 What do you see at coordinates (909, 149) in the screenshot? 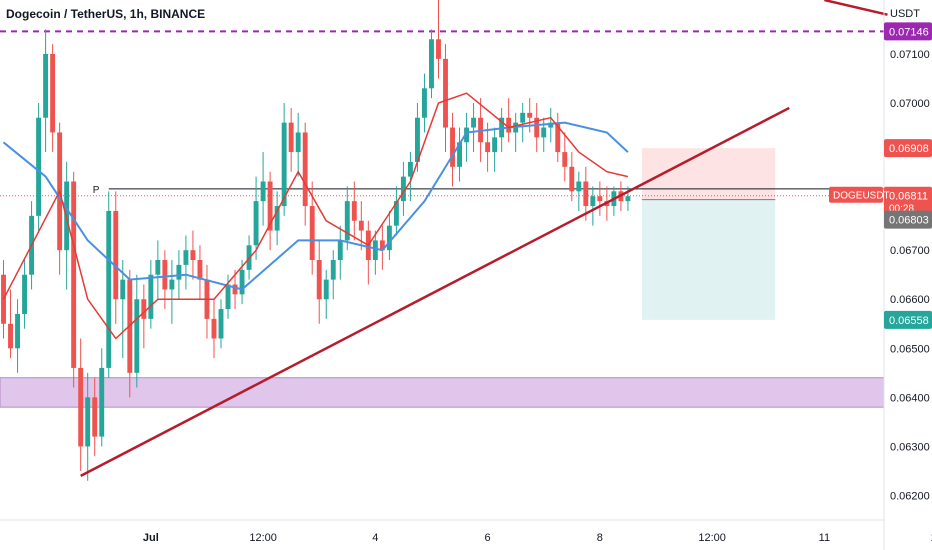
I see `stop-tag-label: 0.06908` at bounding box center [909, 149].